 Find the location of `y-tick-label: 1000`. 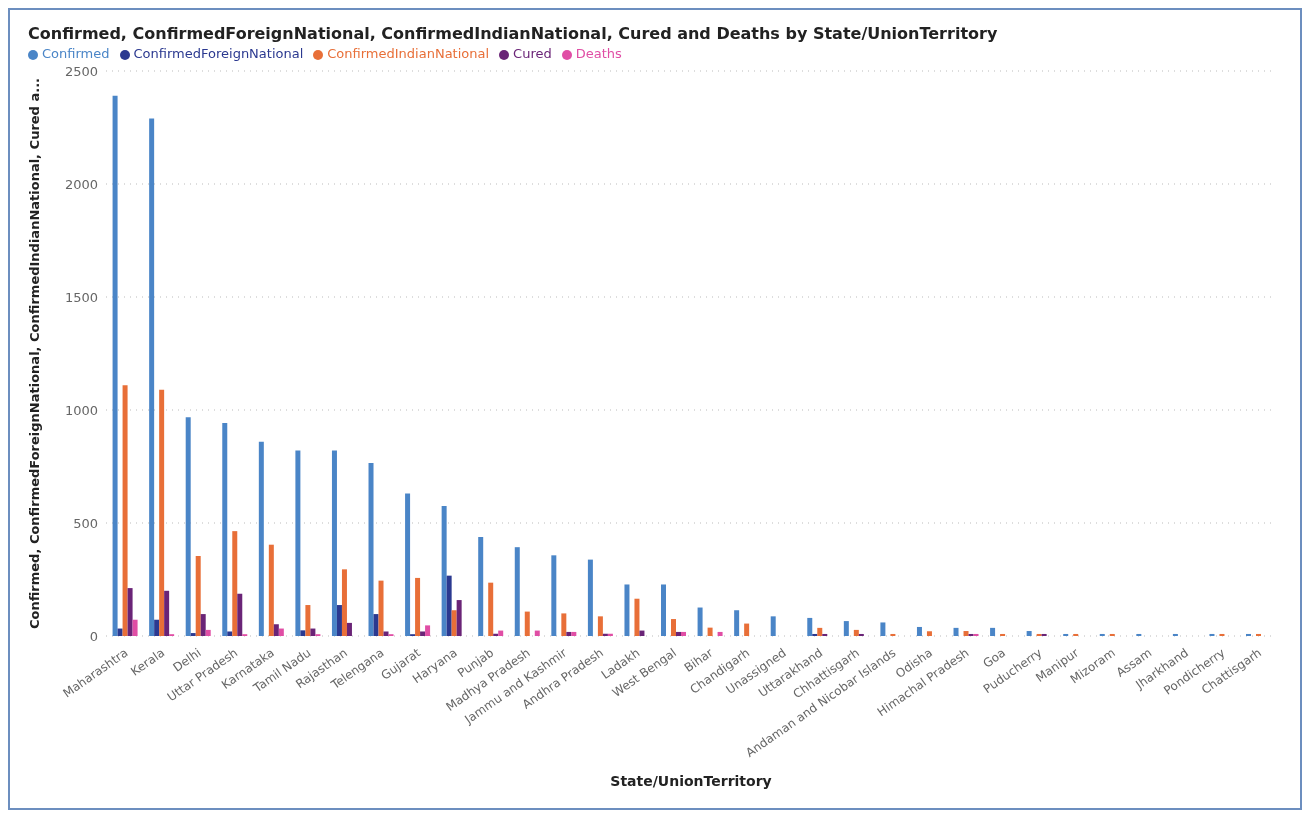

y-tick-label: 1000 is located at coordinates (81, 410).